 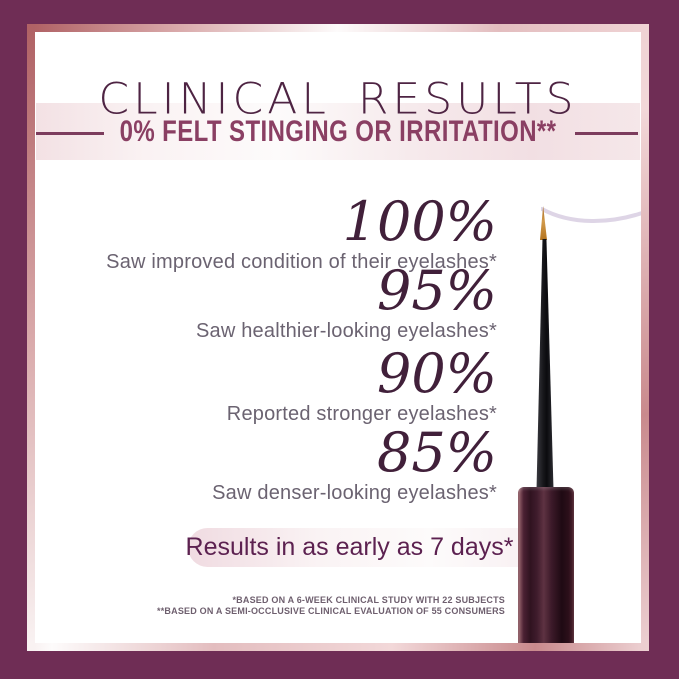 I want to click on claim-banner: 0% FELT STINGING OR IRRITATION**, so click(x=338, y=131).